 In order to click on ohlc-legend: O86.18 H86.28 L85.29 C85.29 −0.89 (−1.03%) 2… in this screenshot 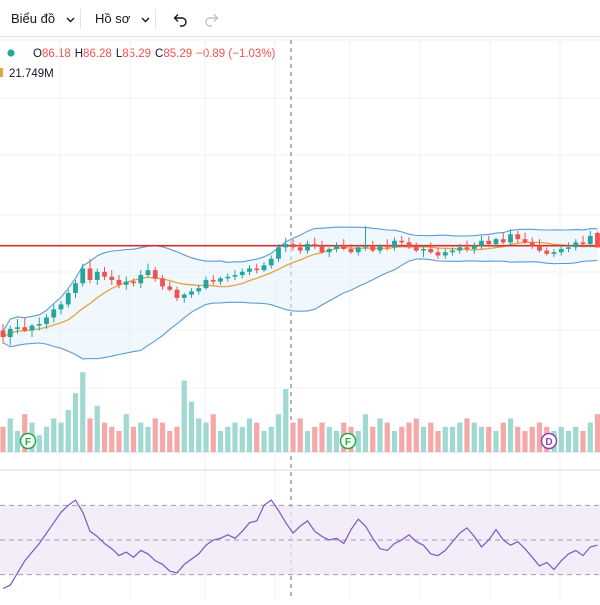, I will do `click(138, 64)`.